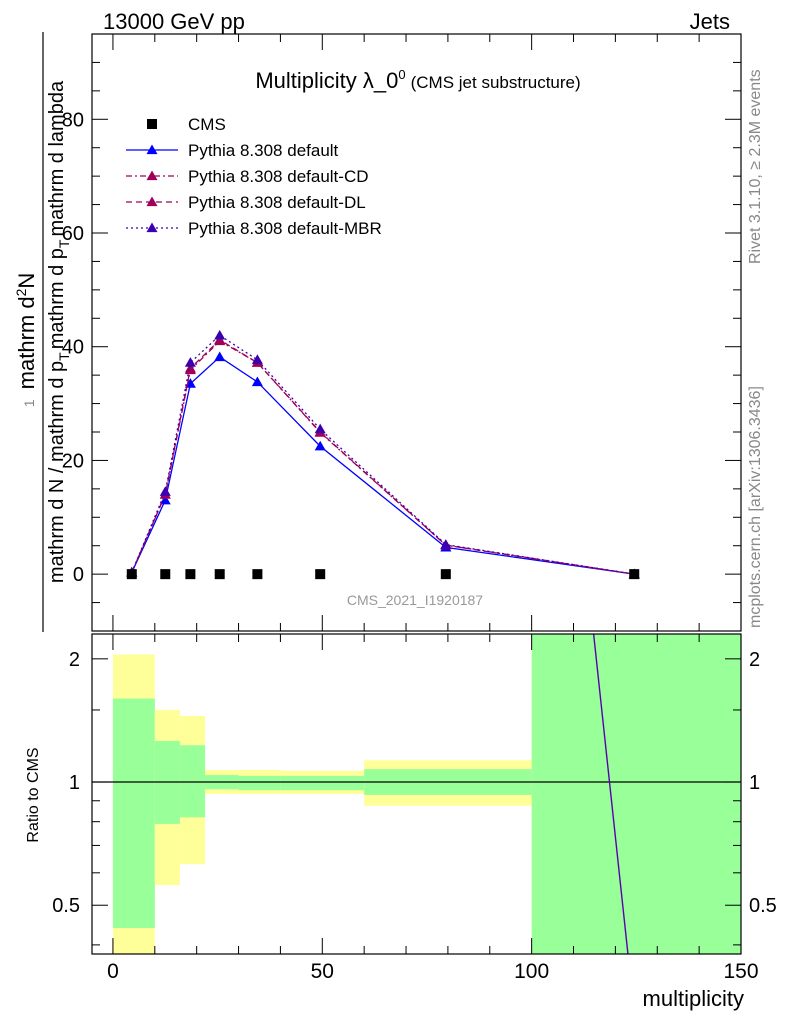 This screenshot has width=786, height=1024. Describe the element at coordinates (174, 21) in the screenshot. I see `header-left: 13000 GeV pp` at that location.